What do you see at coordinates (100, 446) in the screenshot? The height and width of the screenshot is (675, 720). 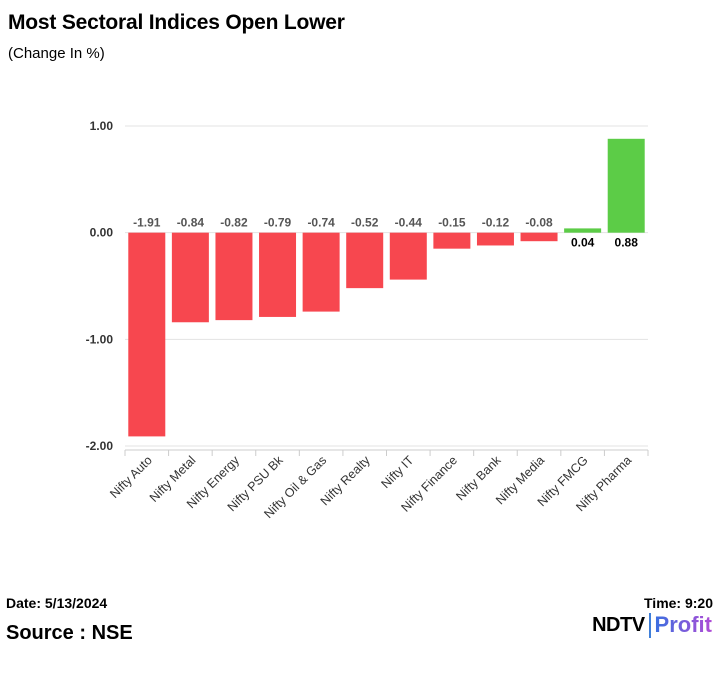 I see `y-tick-label: -2.00` at bounding box center [100, 446].